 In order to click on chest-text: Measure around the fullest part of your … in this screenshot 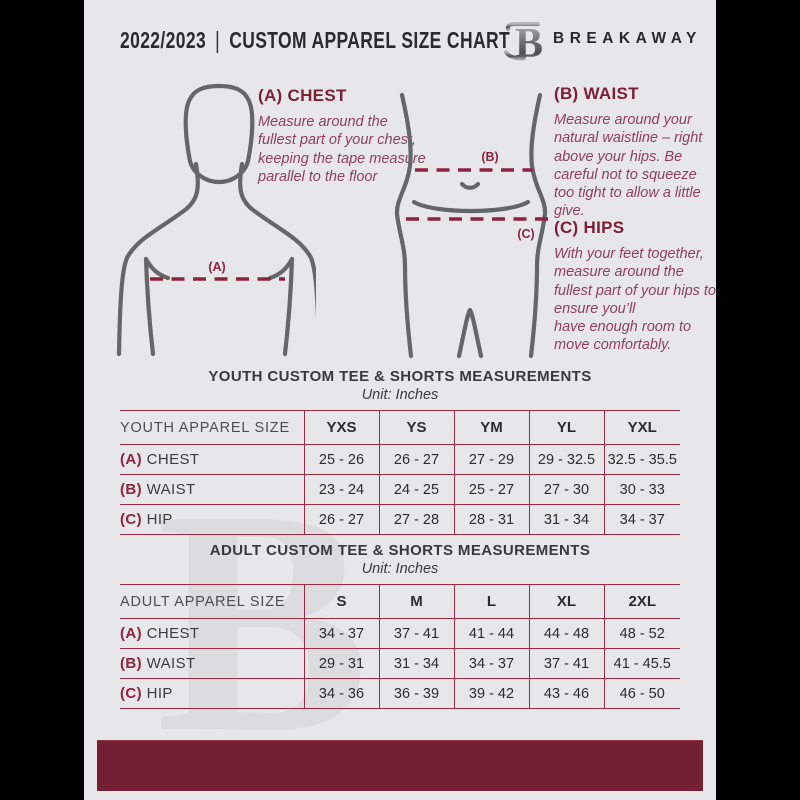, I will do `click(342, 149)`.